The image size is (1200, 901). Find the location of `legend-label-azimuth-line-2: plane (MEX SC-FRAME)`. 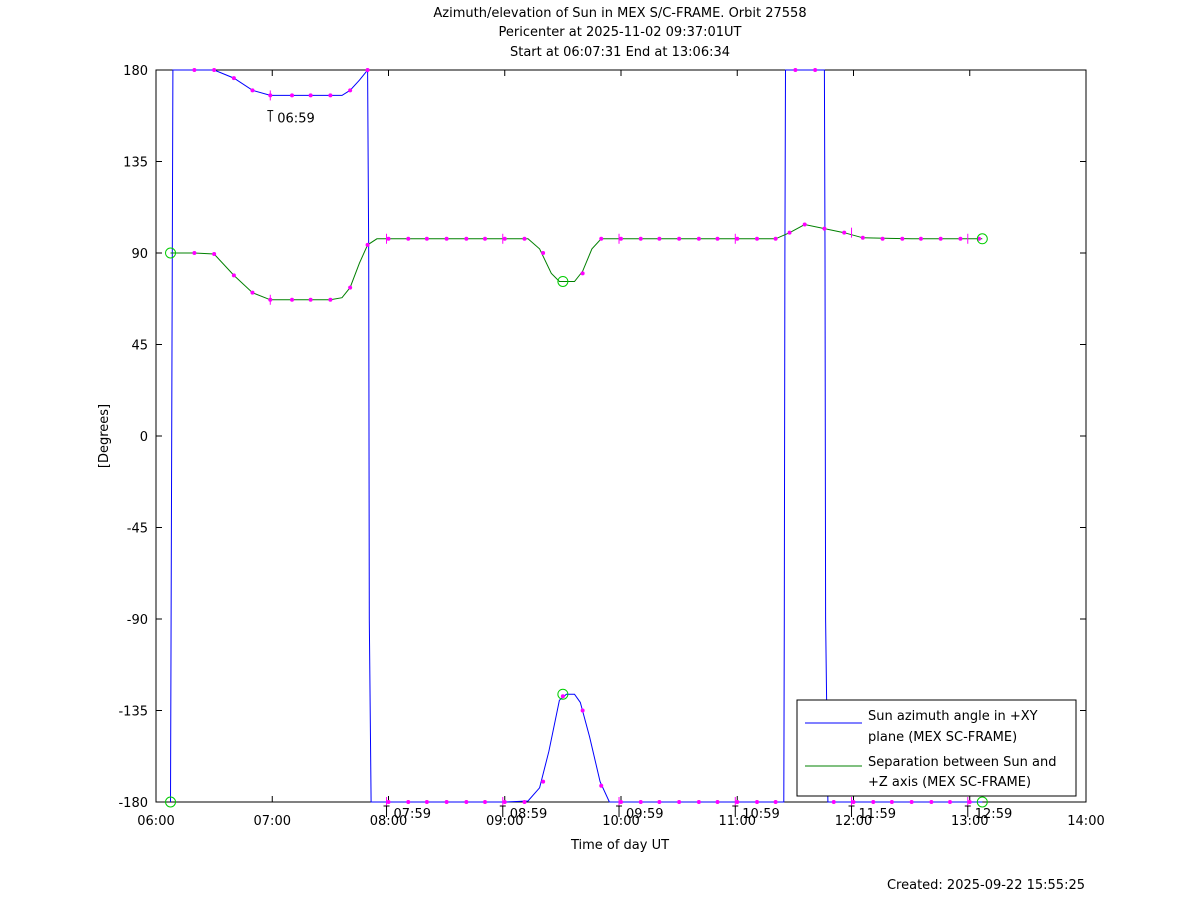

legend-label-azimuth-line-2: plane (MEX SC-FRAME) is located at coordinates (942, 737).